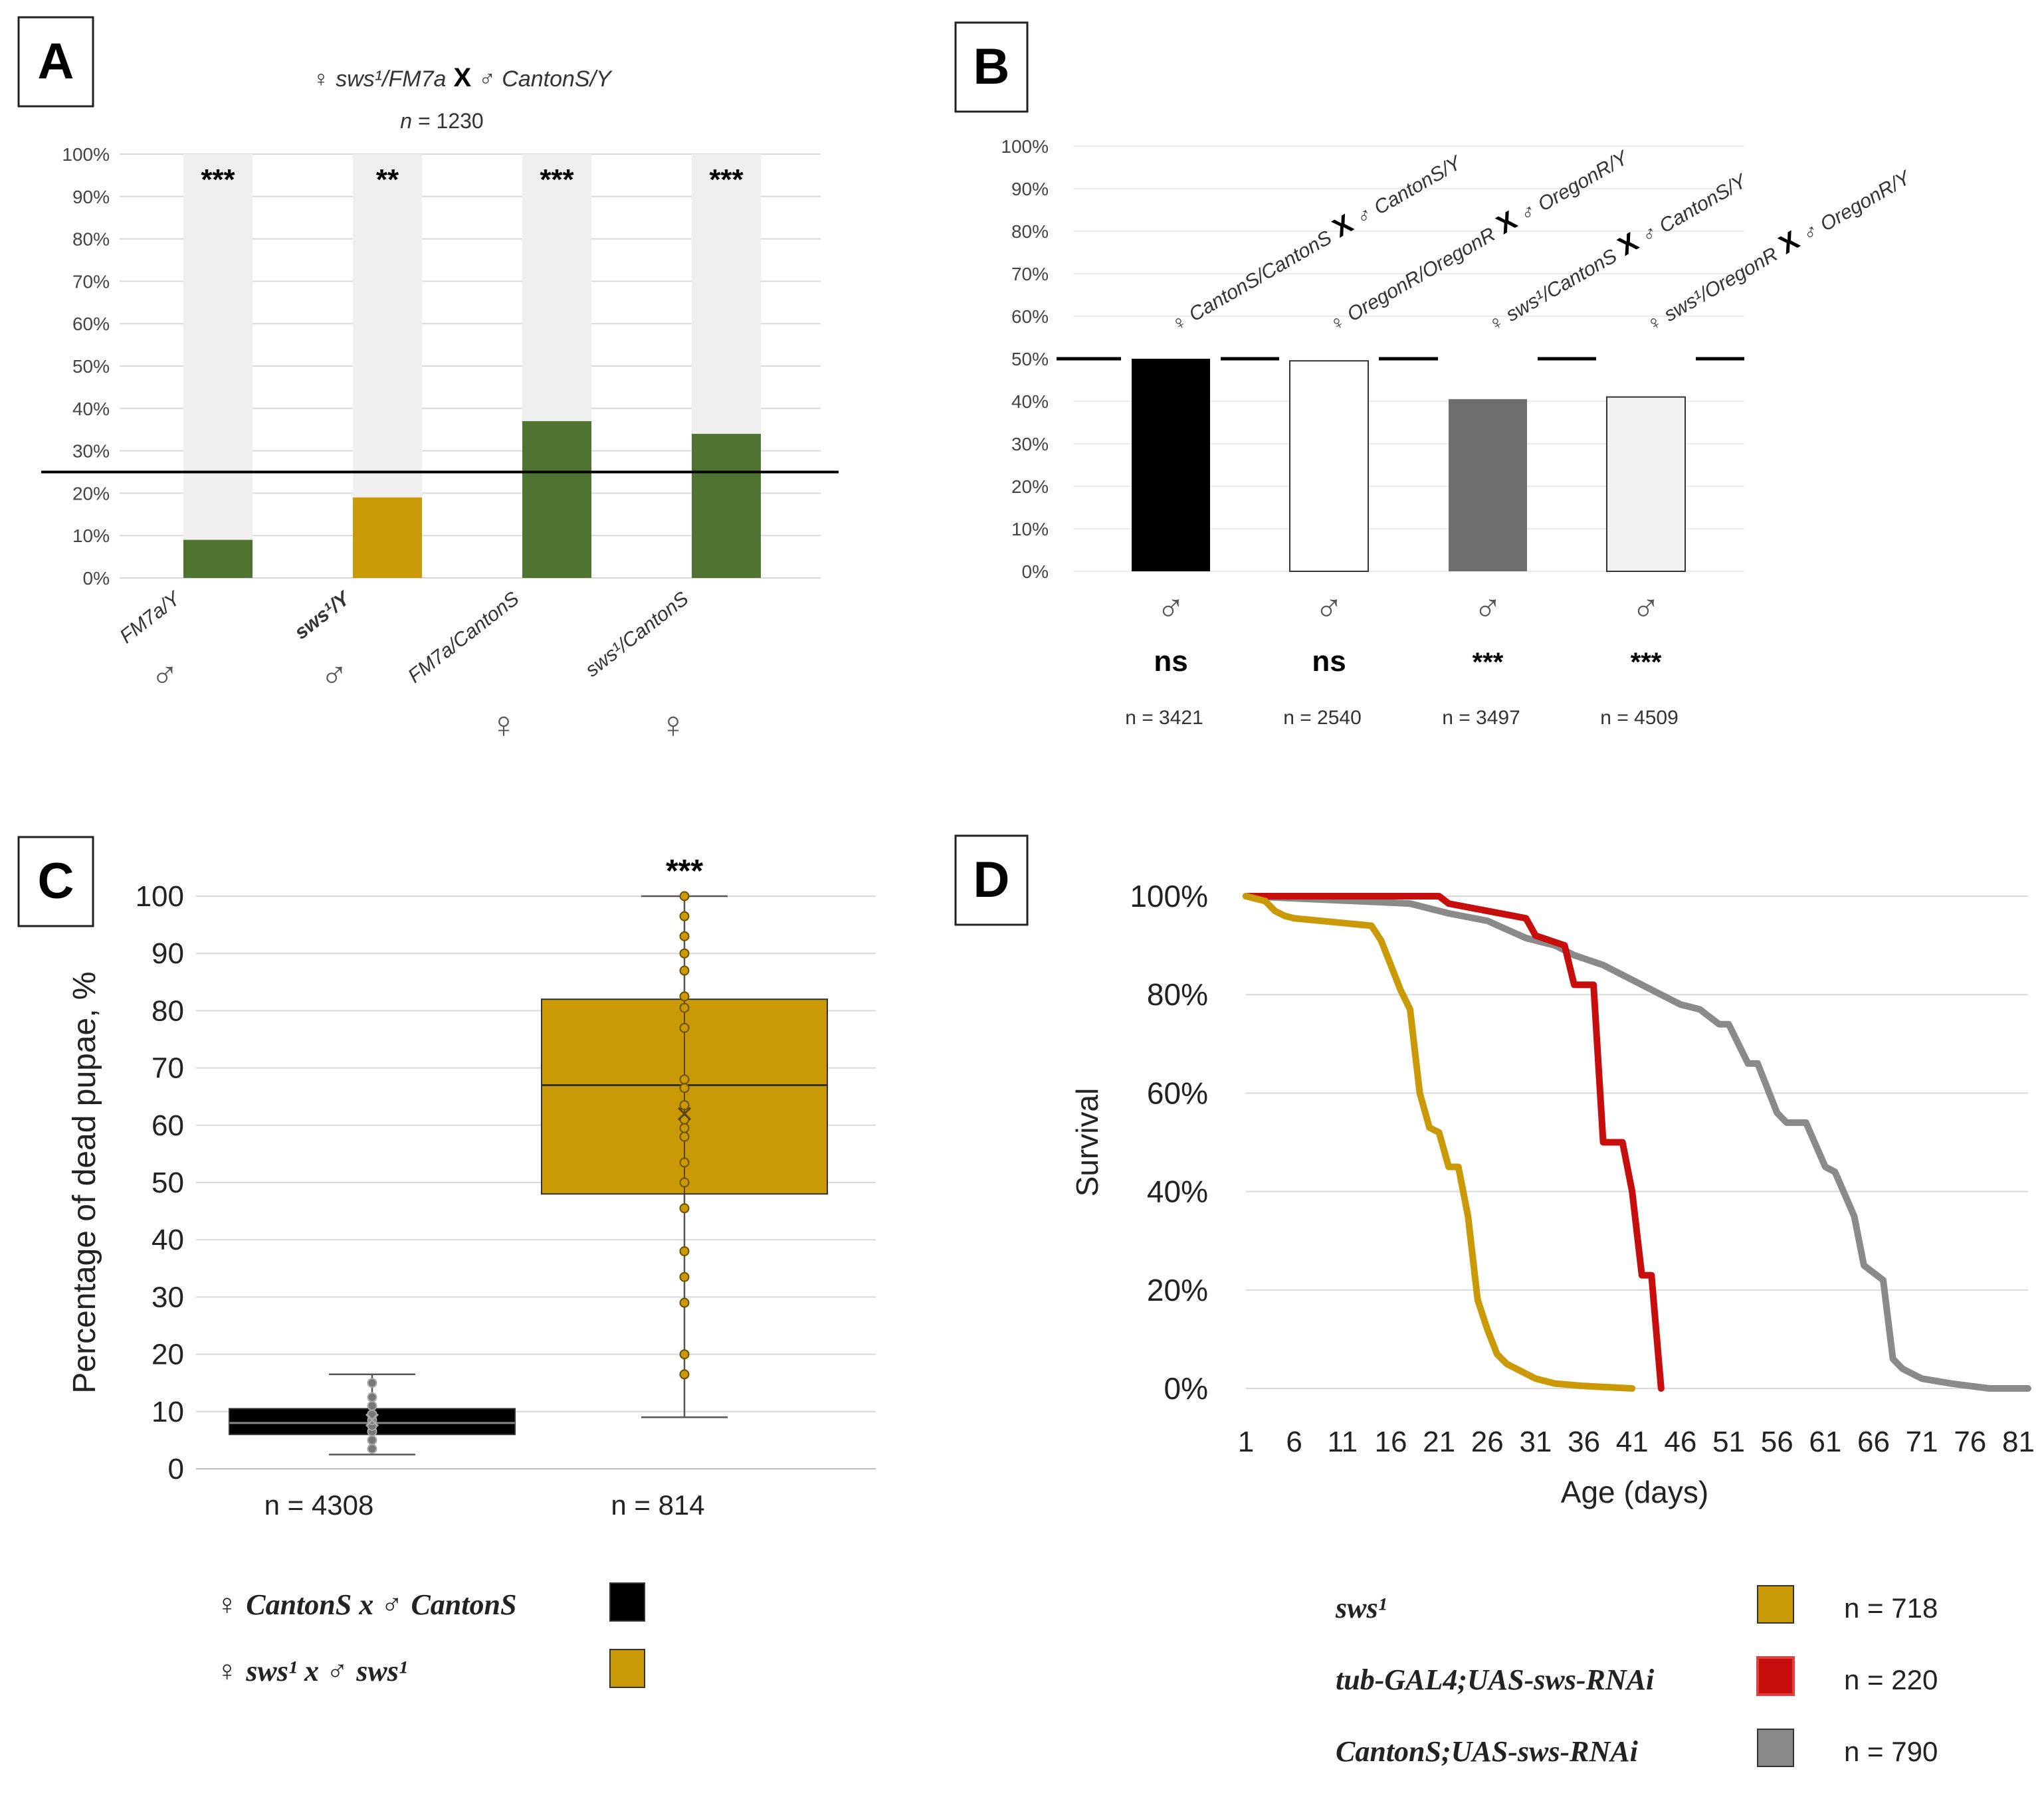  Describe the element at coordinates (1030, 189) in the screenshot. I see `panel-b-ytick: 90%` at that location.